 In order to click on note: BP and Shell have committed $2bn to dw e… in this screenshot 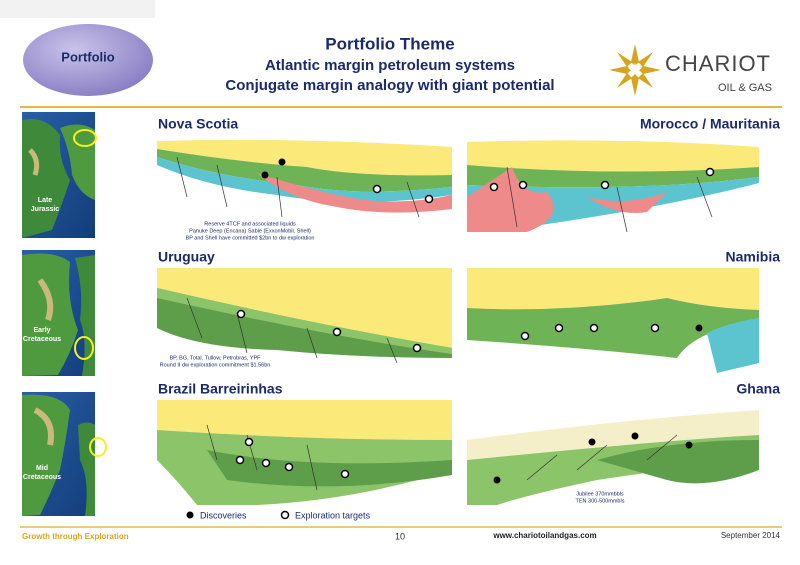, I will do `click(250, 238)`.